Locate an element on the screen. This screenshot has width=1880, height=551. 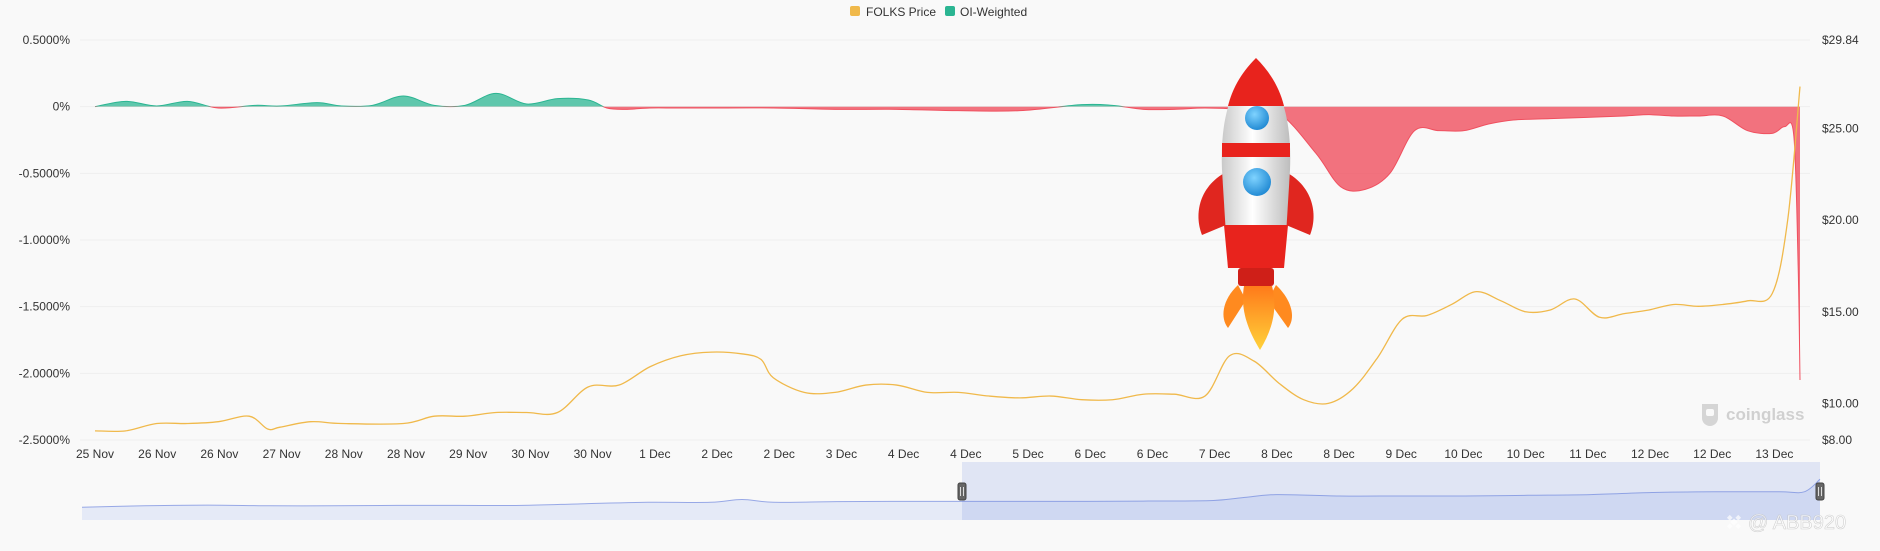
author-handle: @ ABB920 is located at coordinates (1797, 523).